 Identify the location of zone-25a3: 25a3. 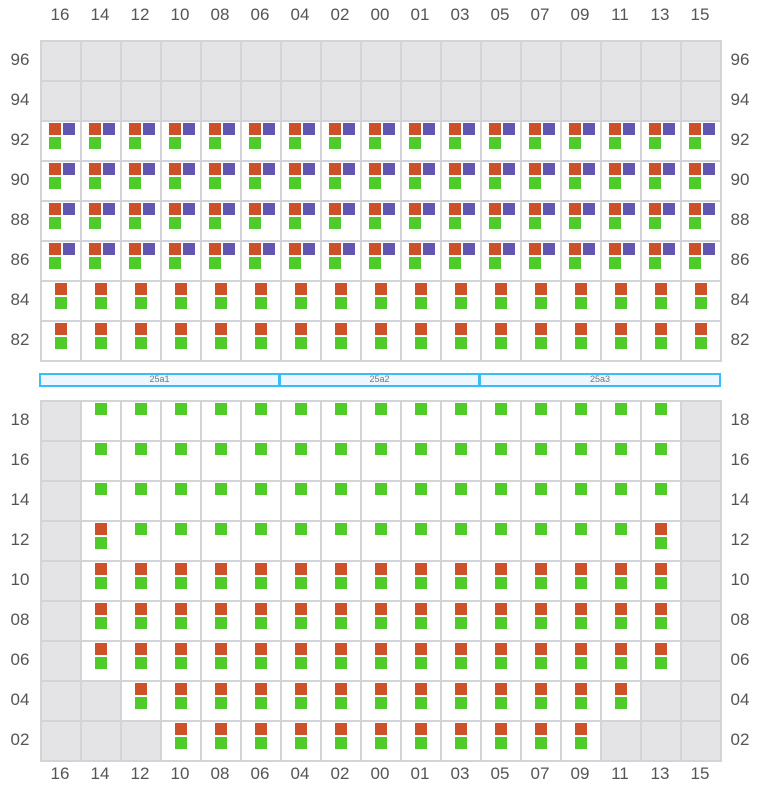
(600, 380).